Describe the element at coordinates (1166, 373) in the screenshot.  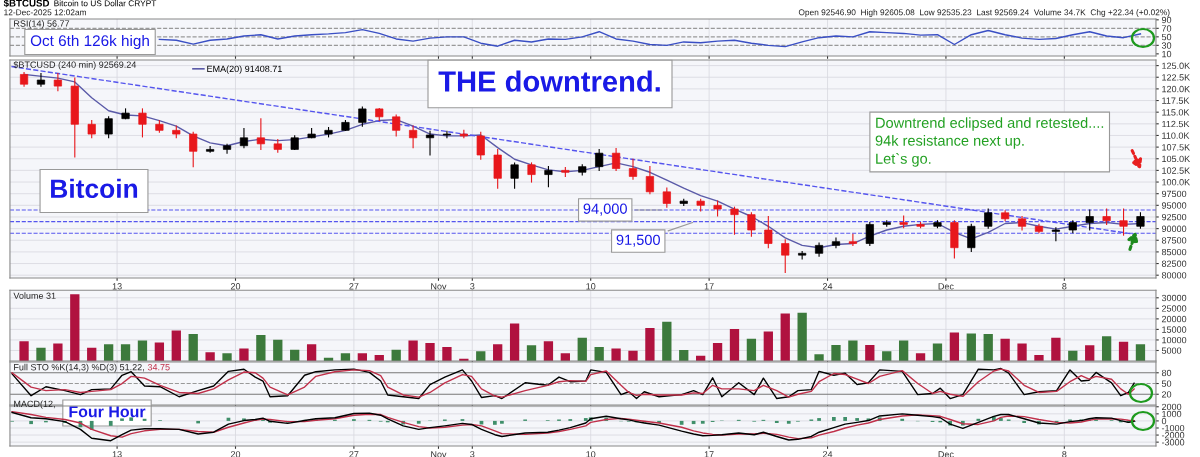
I see `y-tick-label: 80` at that location.